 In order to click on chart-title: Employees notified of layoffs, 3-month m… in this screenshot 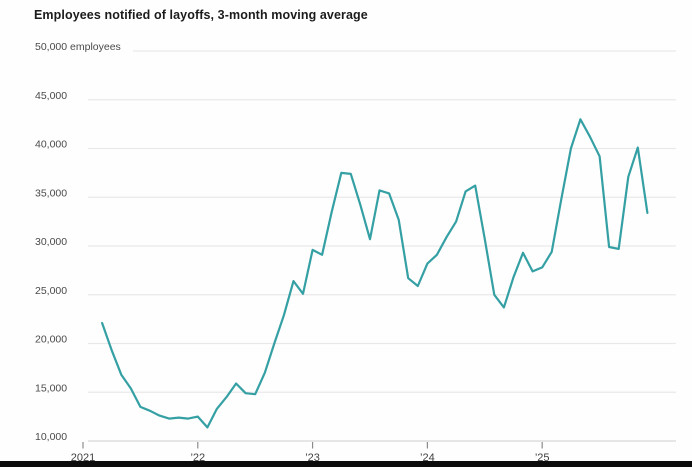, I will do `click(201, 15)`.